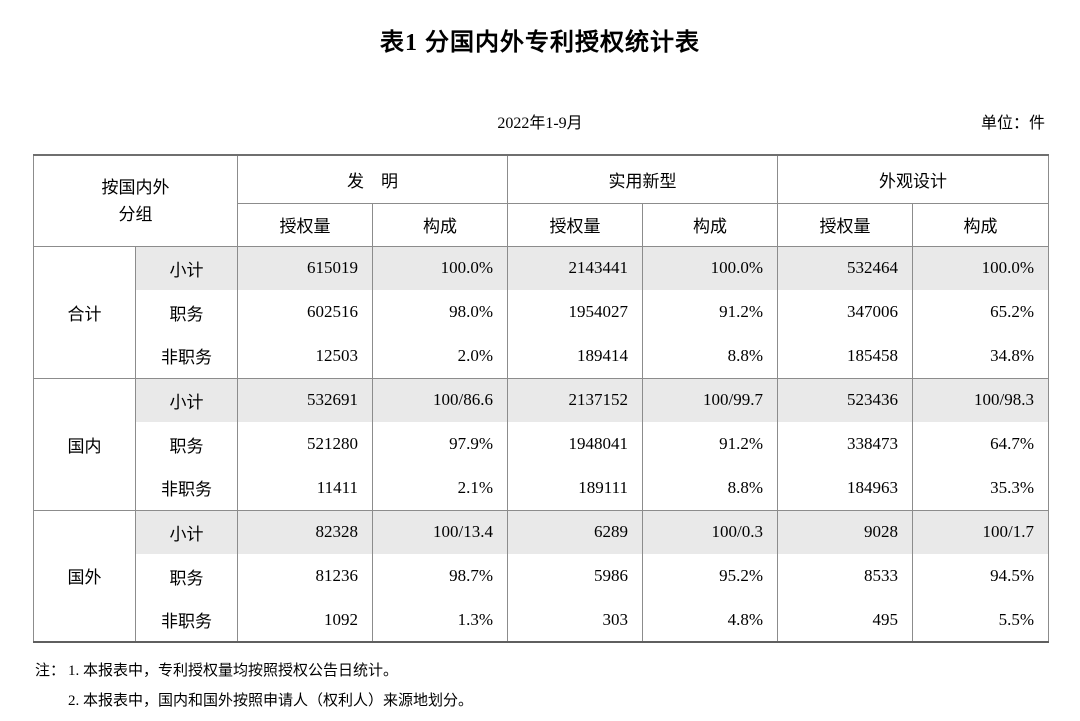  Describe the element at coordinates (980, 399) in the screenshot. I see `cell-value: 100/98.3` at that location.